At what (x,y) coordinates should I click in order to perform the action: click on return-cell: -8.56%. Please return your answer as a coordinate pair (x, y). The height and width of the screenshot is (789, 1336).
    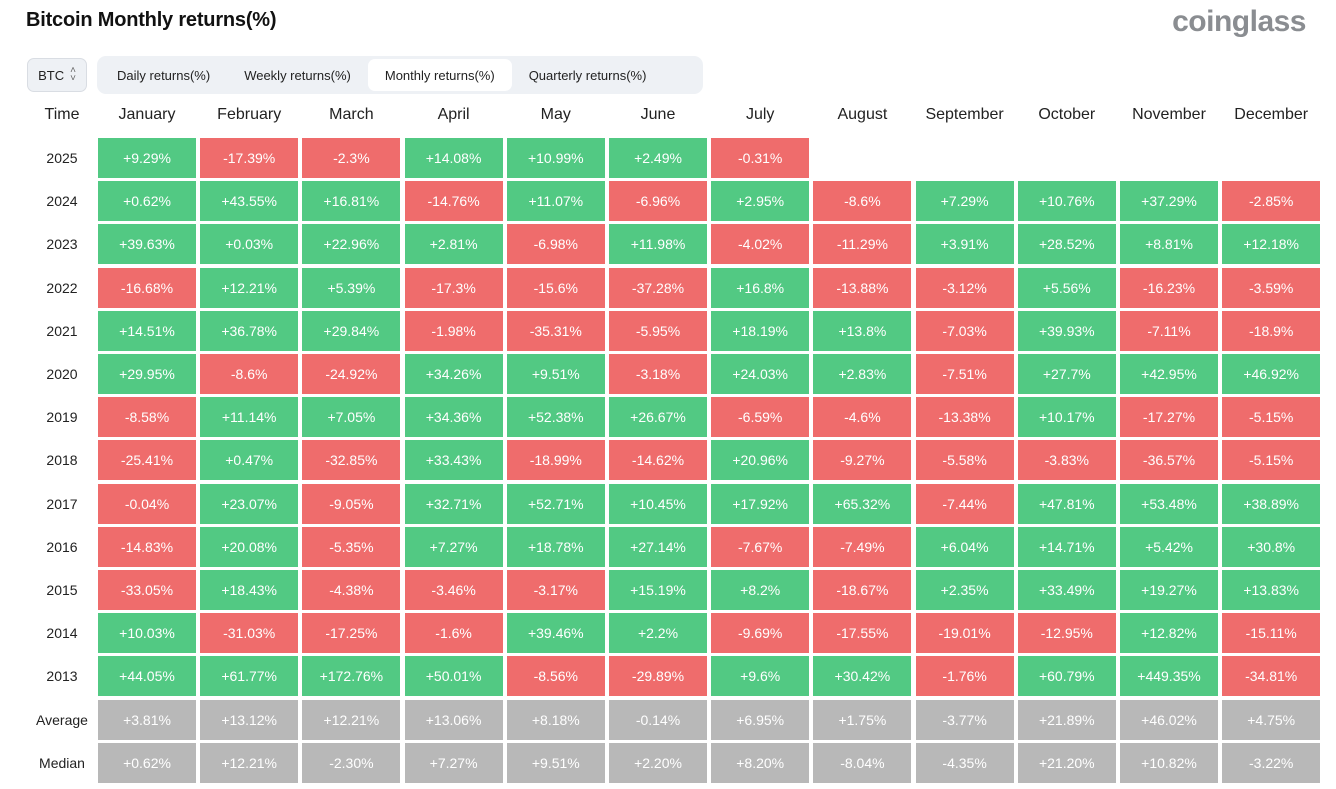
    Looking at the image, I should click on (555, 676).